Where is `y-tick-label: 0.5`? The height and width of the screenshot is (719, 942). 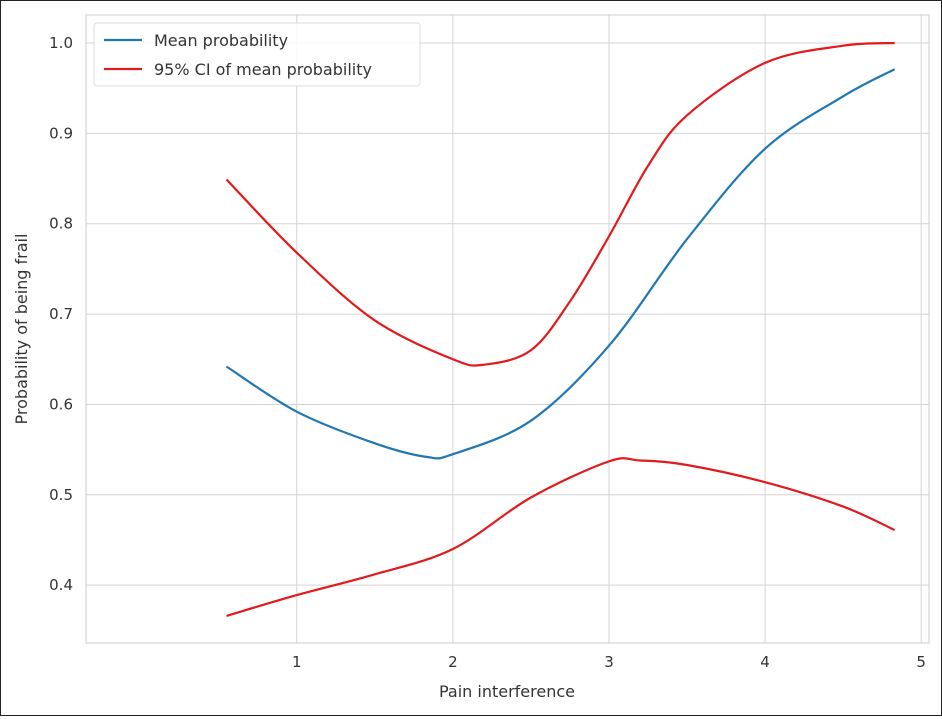
y-tick-label: 0.5 is located at coordinates (61, 495).